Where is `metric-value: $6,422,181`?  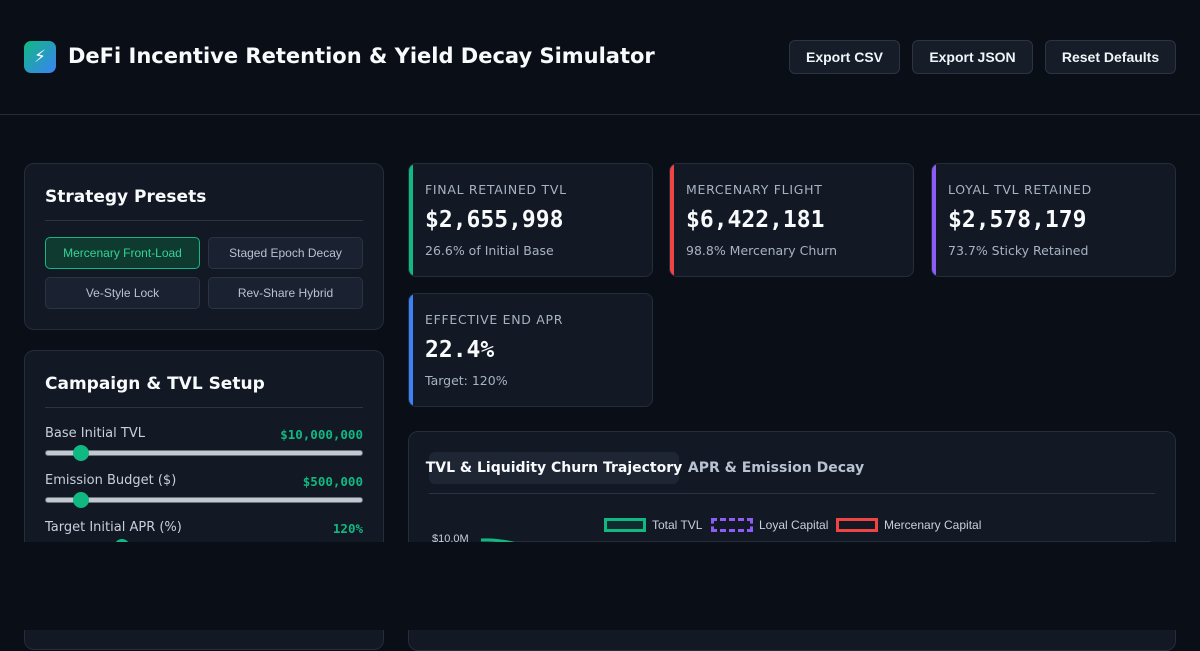 metric-value: $6,422,181 is located at coordinates (755, 220).